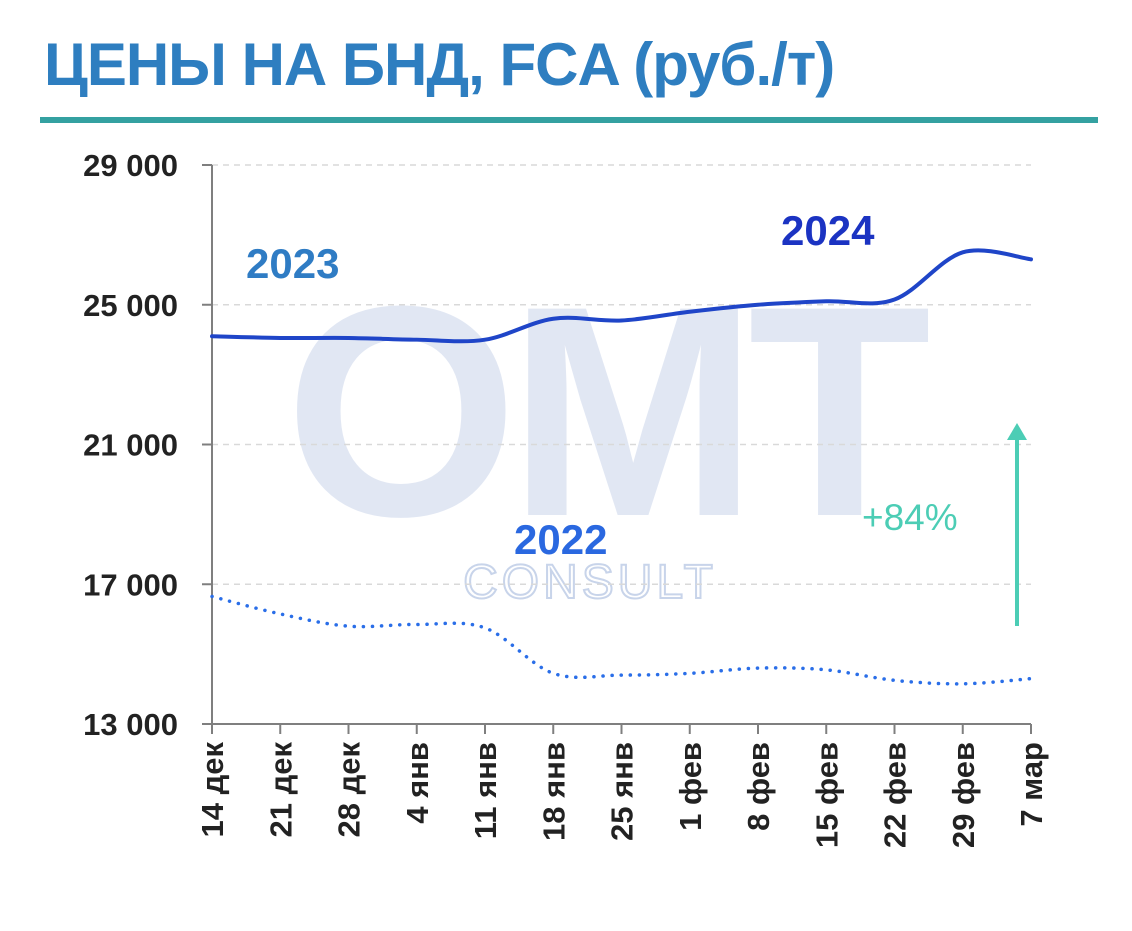 The image size is (1132, 931). I want to click on chart-title: ЦЕНЫ НА БНД, FCA (руб./т), so click(439, 64).